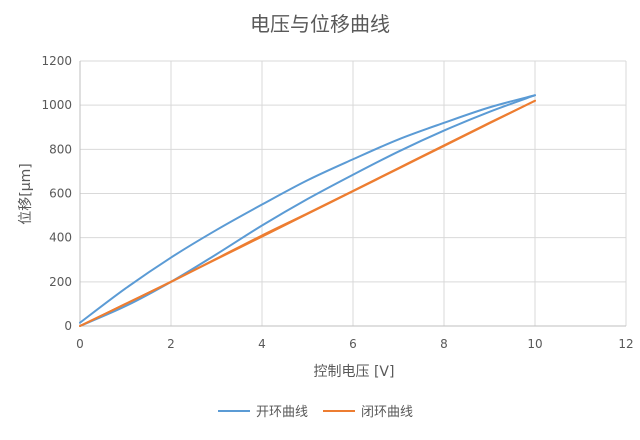 The width and height of the screenshot is (640, 440). Describe the element at coordinates (282, 412) in the screenshot. I see `legend-label: 开环曲线` at that location.